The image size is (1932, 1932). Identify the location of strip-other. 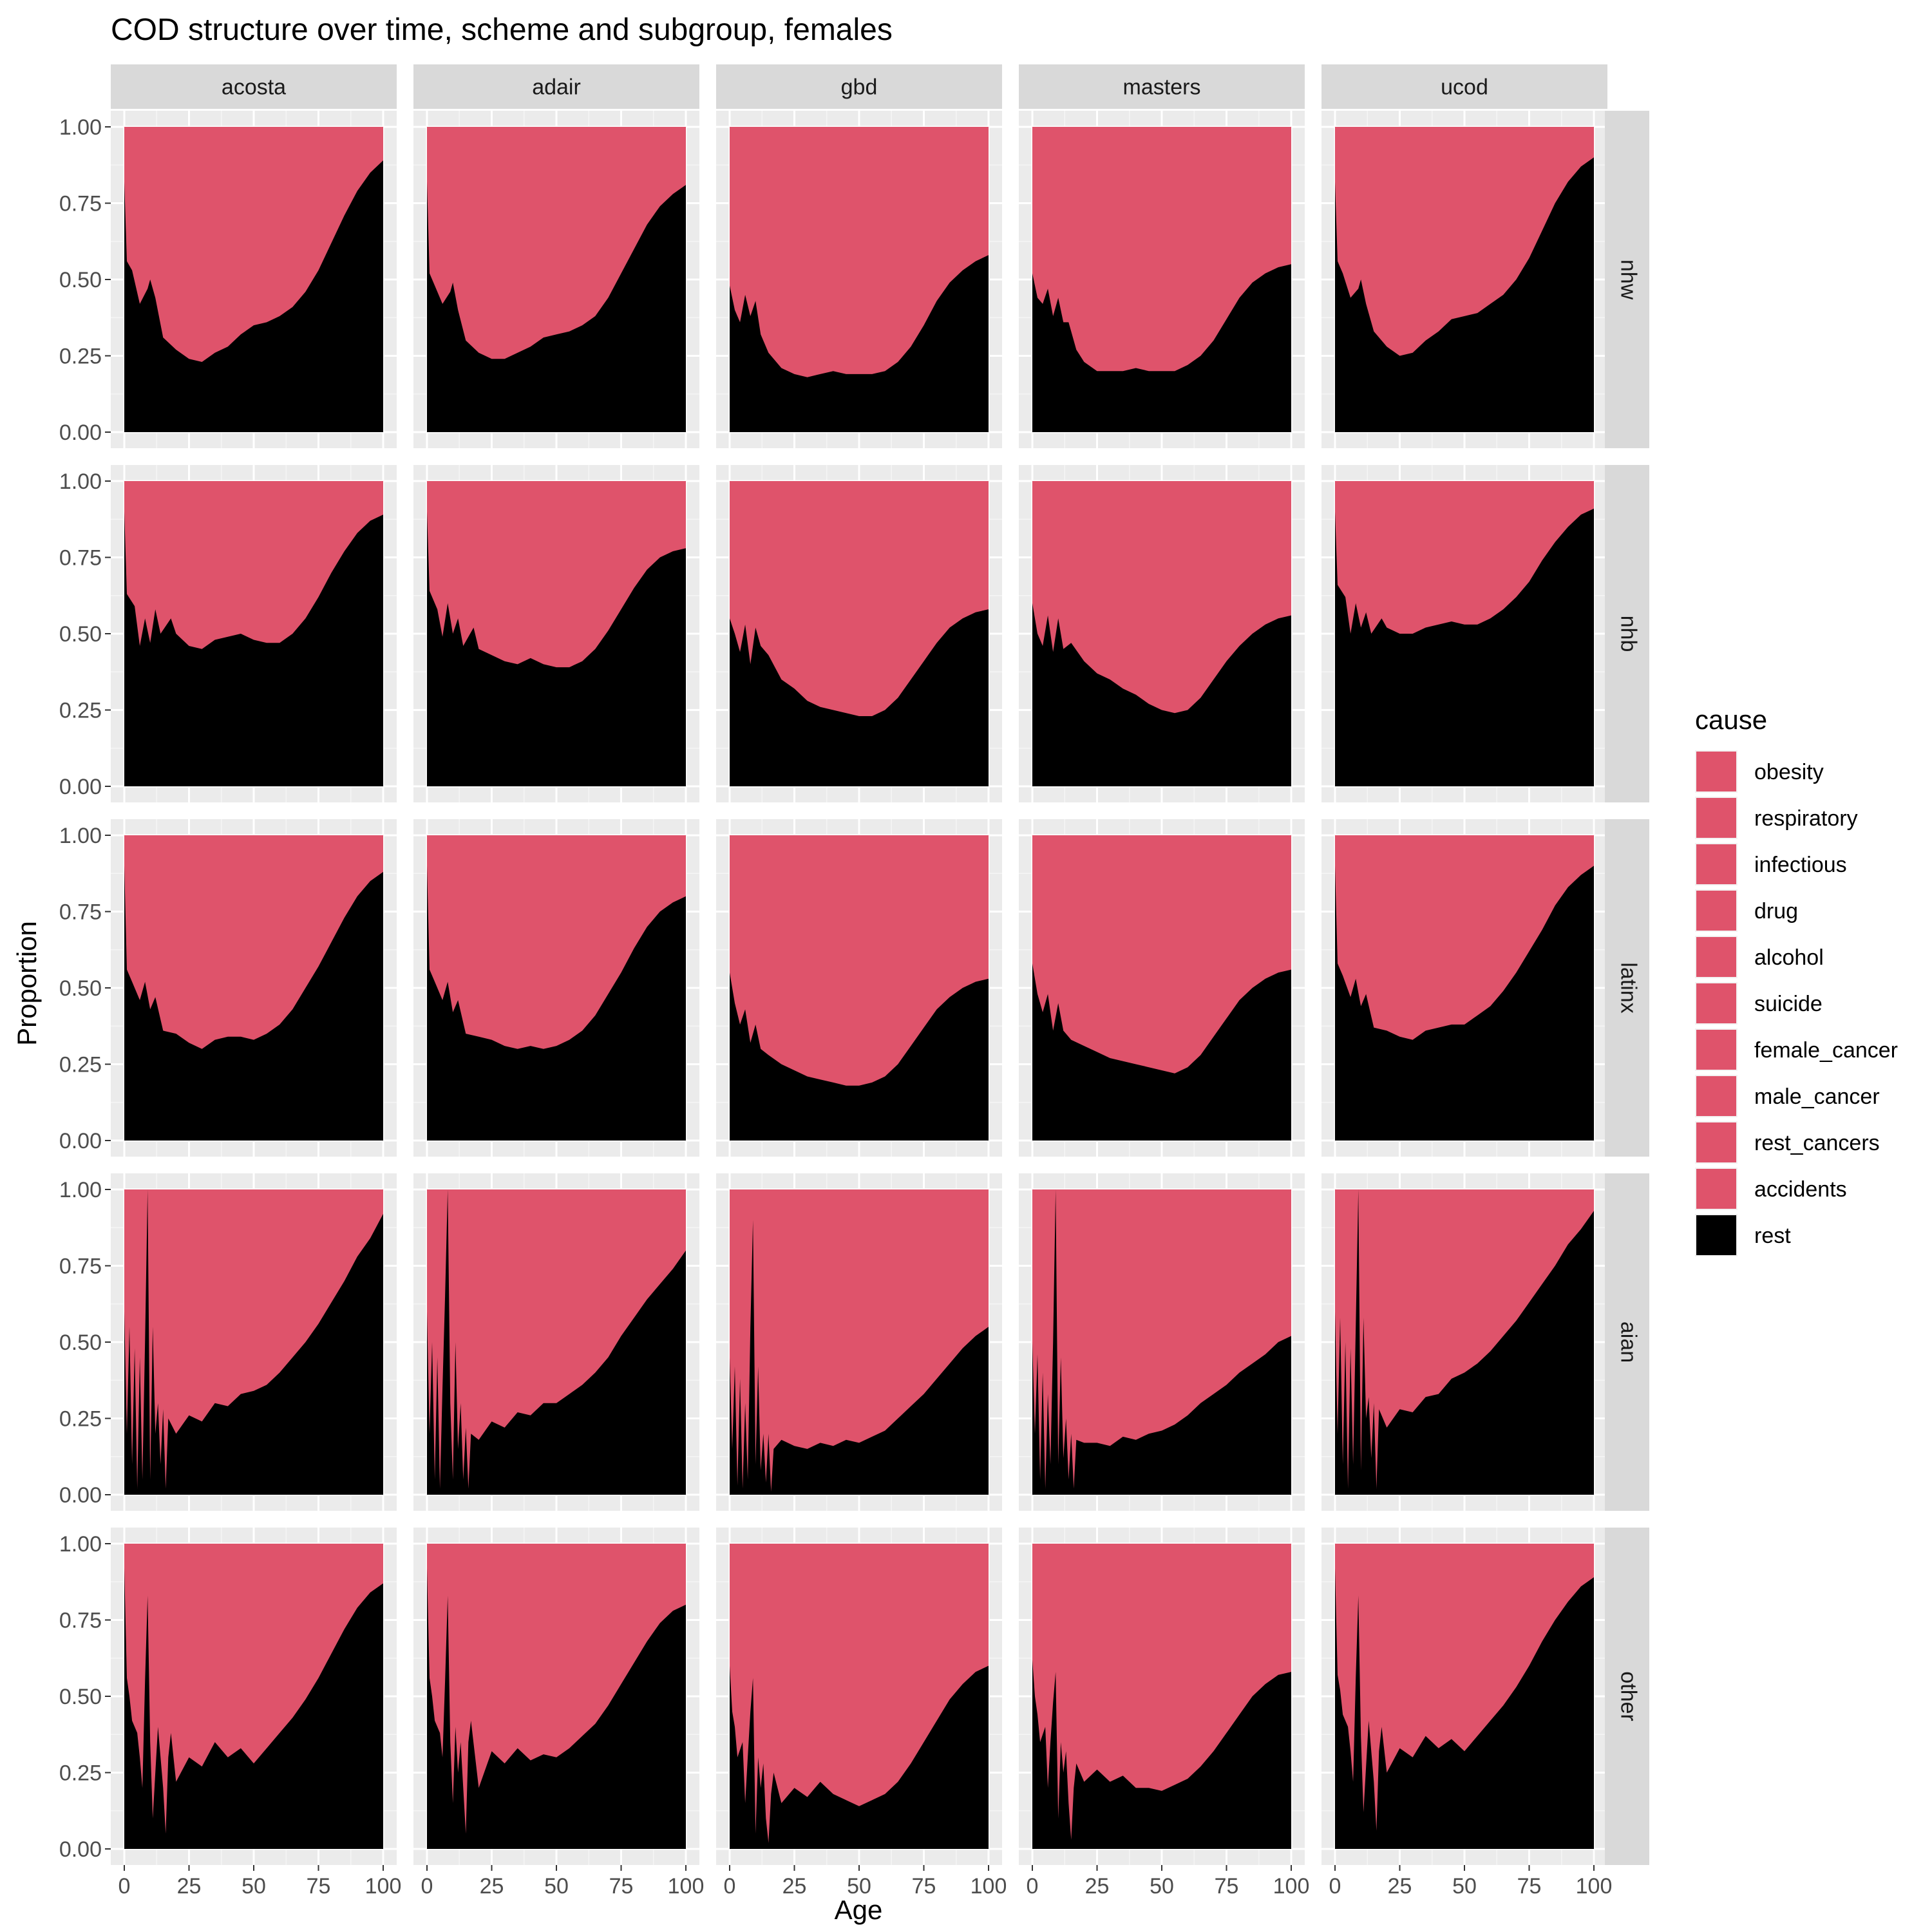
(1627, 1696).